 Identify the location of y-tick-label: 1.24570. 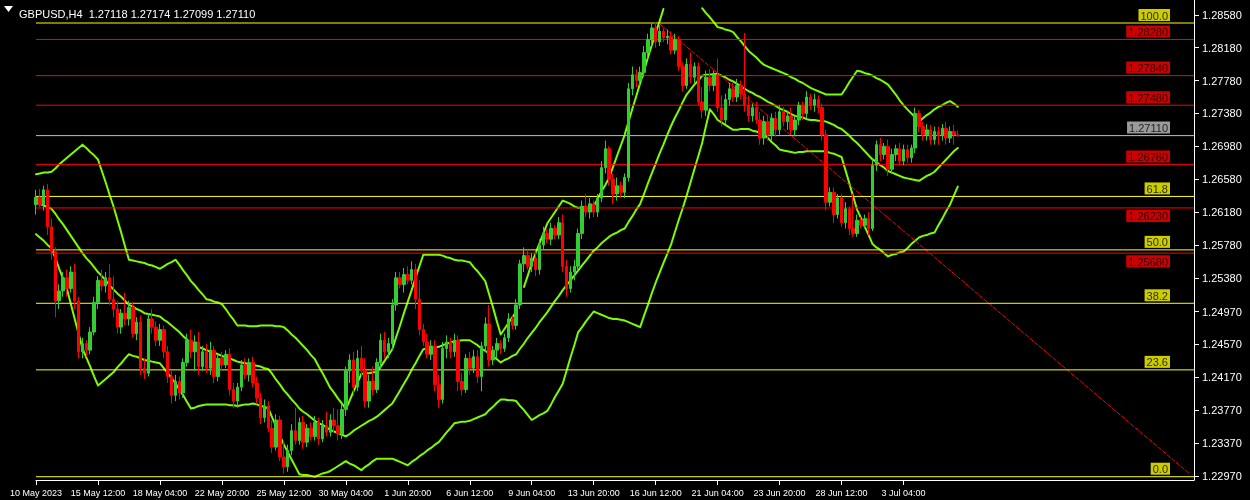
(1222, 344).